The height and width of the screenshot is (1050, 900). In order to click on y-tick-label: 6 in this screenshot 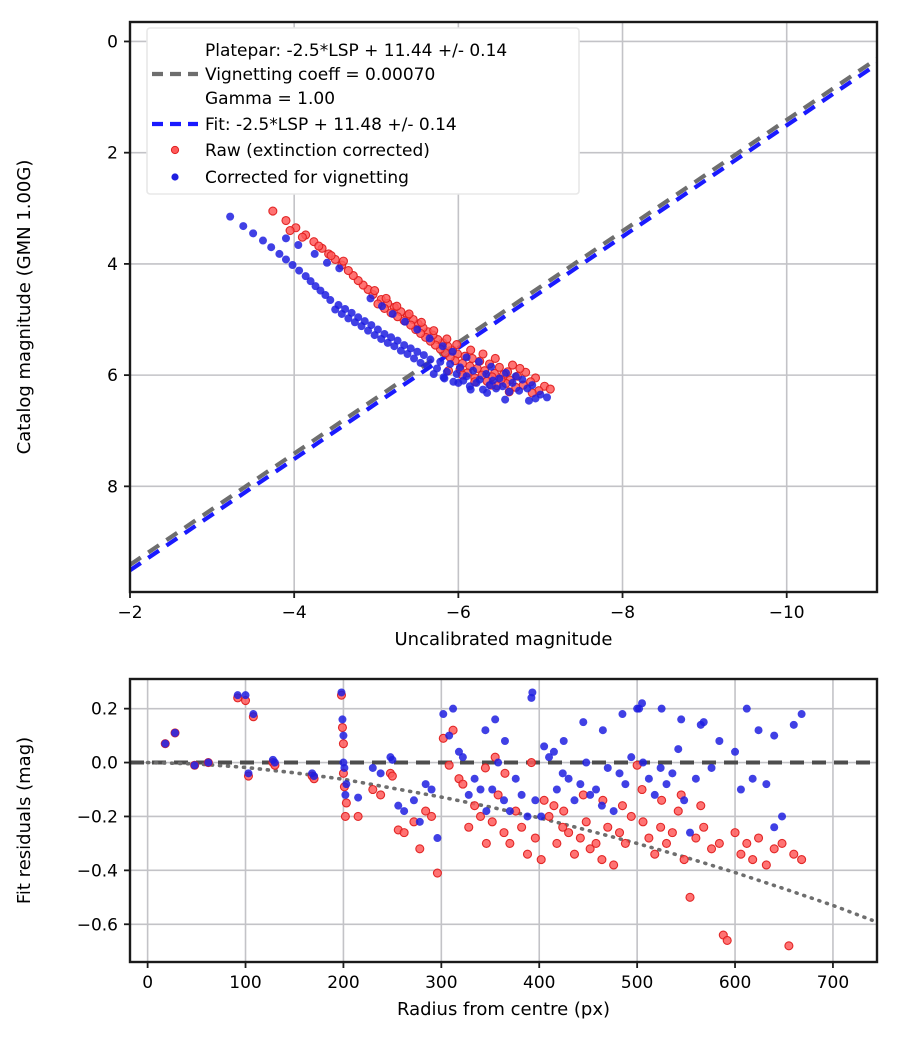, I will do `click(112, 376)`.